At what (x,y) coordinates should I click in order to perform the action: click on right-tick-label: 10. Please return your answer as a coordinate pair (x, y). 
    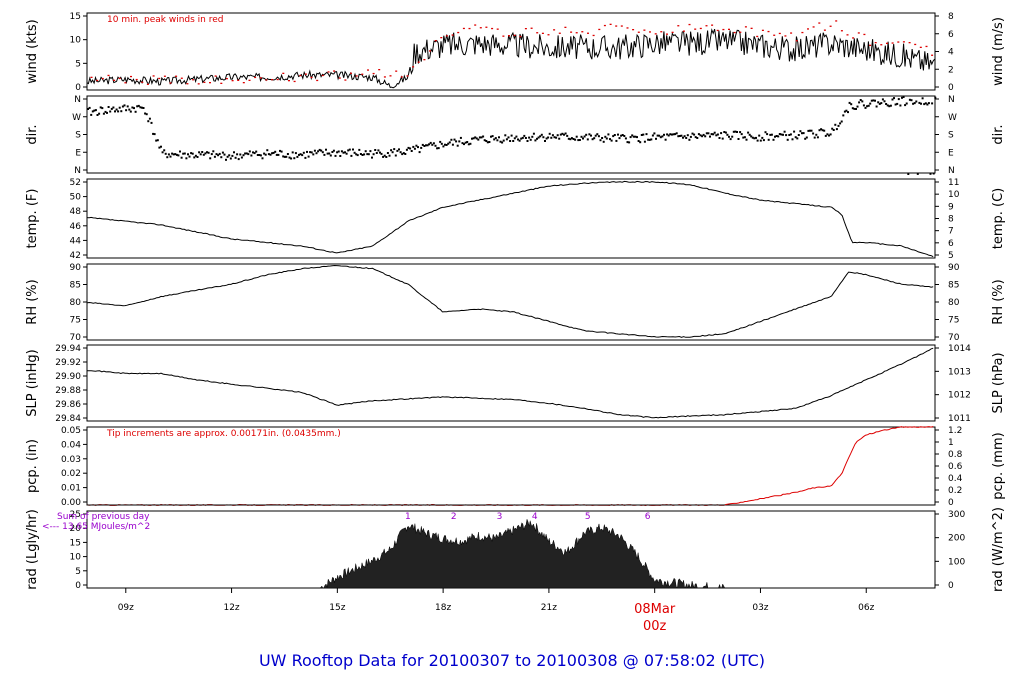
    Looking at the image, I should click on (954, 195).